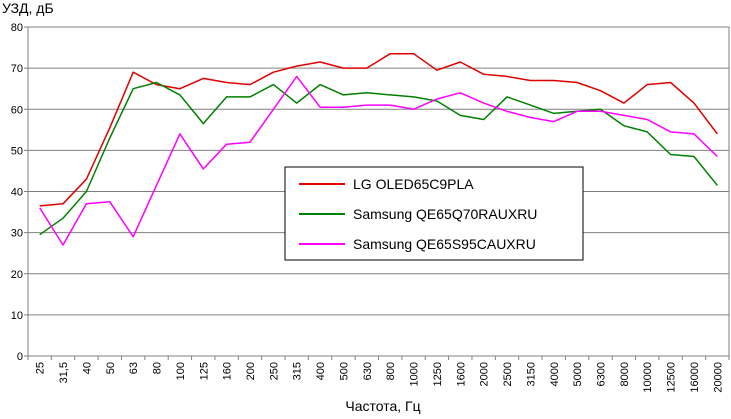  Describe the element at coordinates (228, 371) in the screenshot. I see `x-tick-label-160: 160` at that location.